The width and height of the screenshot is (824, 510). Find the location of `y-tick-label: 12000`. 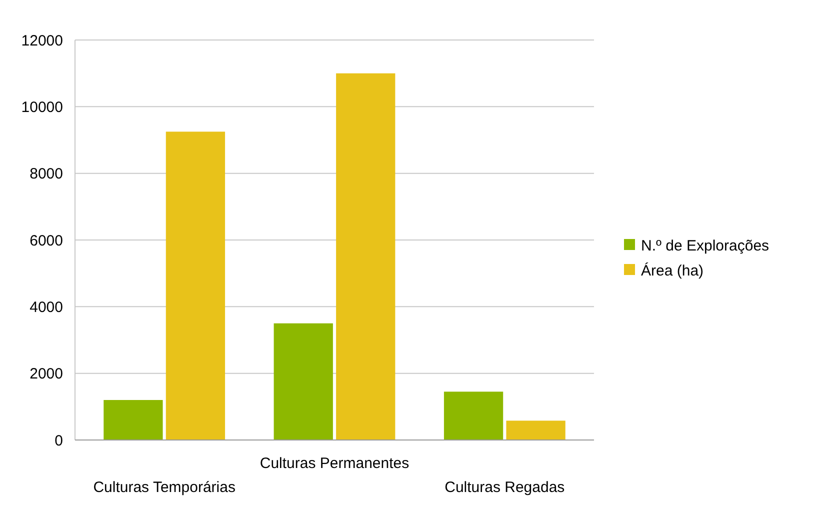

y-tick-label: 12000 is located at coordinates (42, 41).